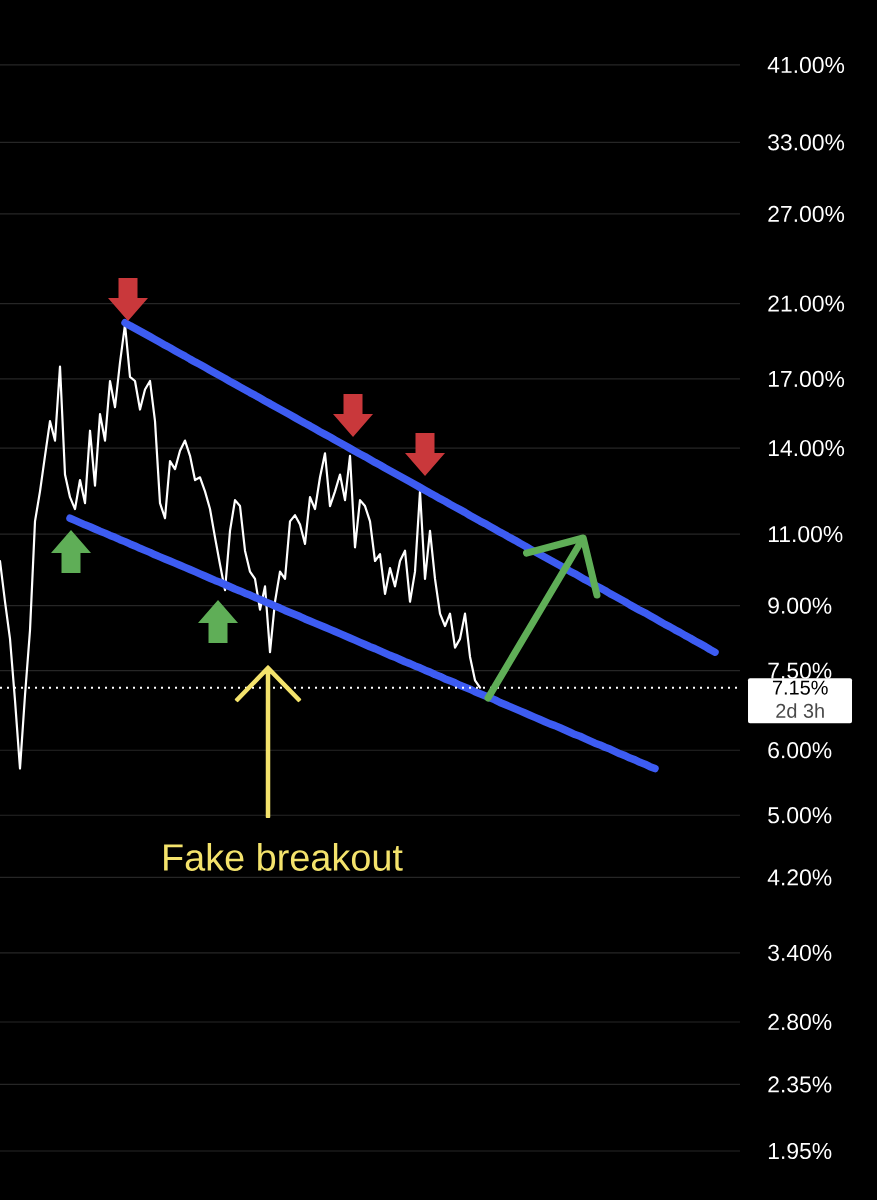 The width and height of the screenshot is (877, 1200). Describe the element at coordinates (806, 65) in the screenshot. I see `y-tick-label: 41.00%` at that location.